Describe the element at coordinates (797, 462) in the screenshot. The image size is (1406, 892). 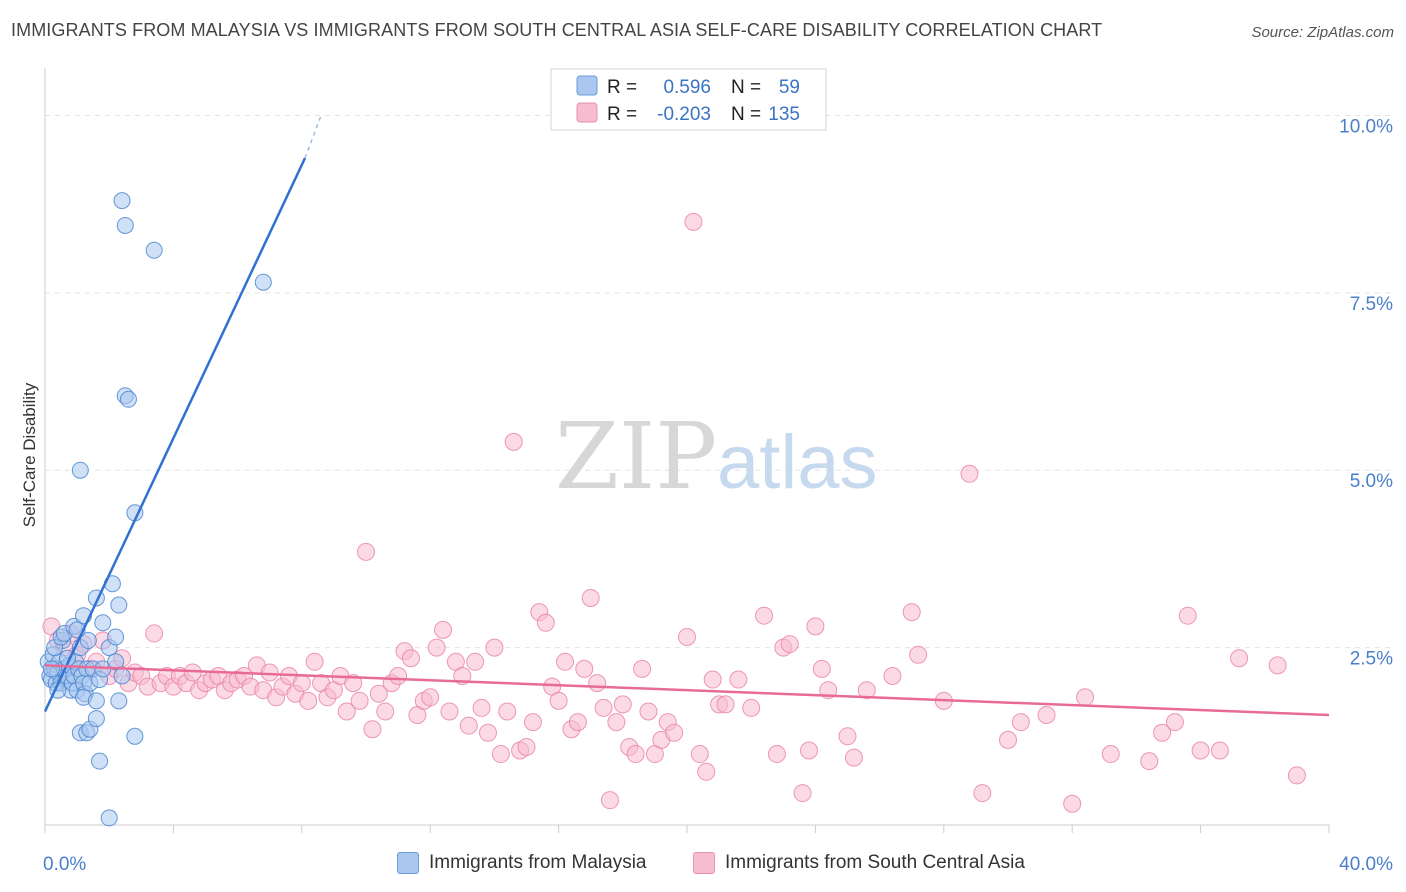
I see `watermark-atlas: atlas` at that location.